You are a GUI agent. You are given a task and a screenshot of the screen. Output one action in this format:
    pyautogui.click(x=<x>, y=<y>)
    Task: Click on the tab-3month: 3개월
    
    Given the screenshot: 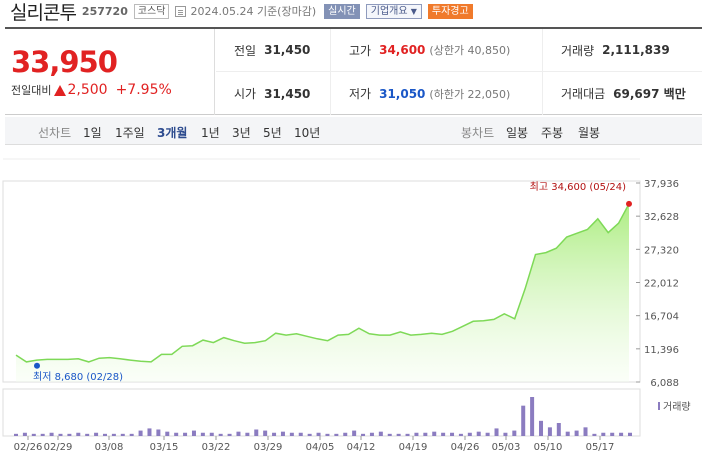 What is the action you would take?
    pyautogui.click(x=172, y=133)
    